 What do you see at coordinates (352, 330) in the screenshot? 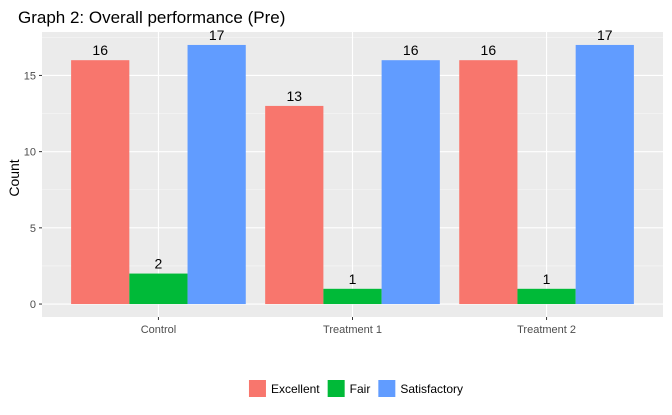
I see `x-tick-label: Treatment 1` at bounding box center [352, 330].